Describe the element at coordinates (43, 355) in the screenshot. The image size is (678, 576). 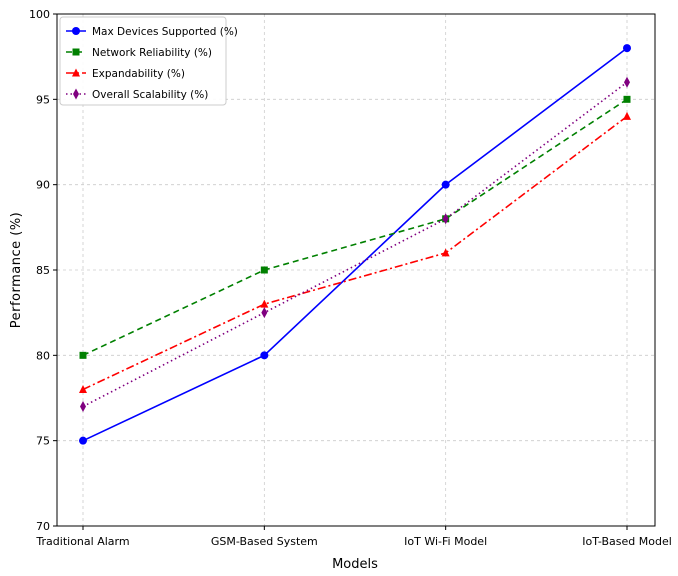
I see `y-tick-label: 80` at that location.